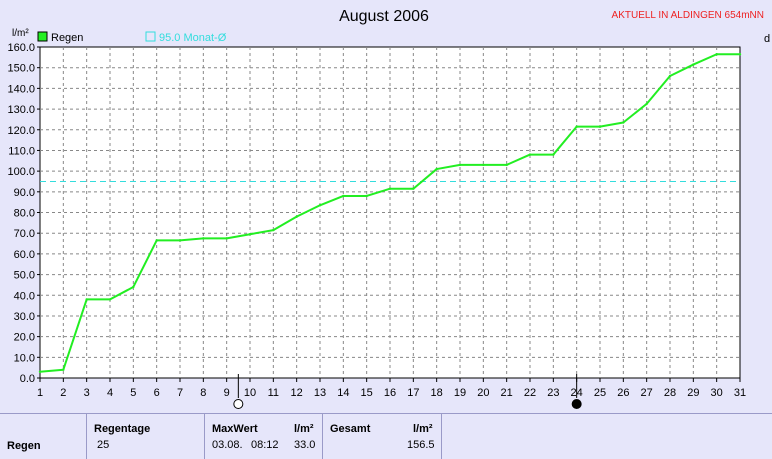 The height and width of the screenshot is (459, 772). Describe the element at coordinates (384, 16) in the screenshot. I see `chart-title: August 2006` at that location.